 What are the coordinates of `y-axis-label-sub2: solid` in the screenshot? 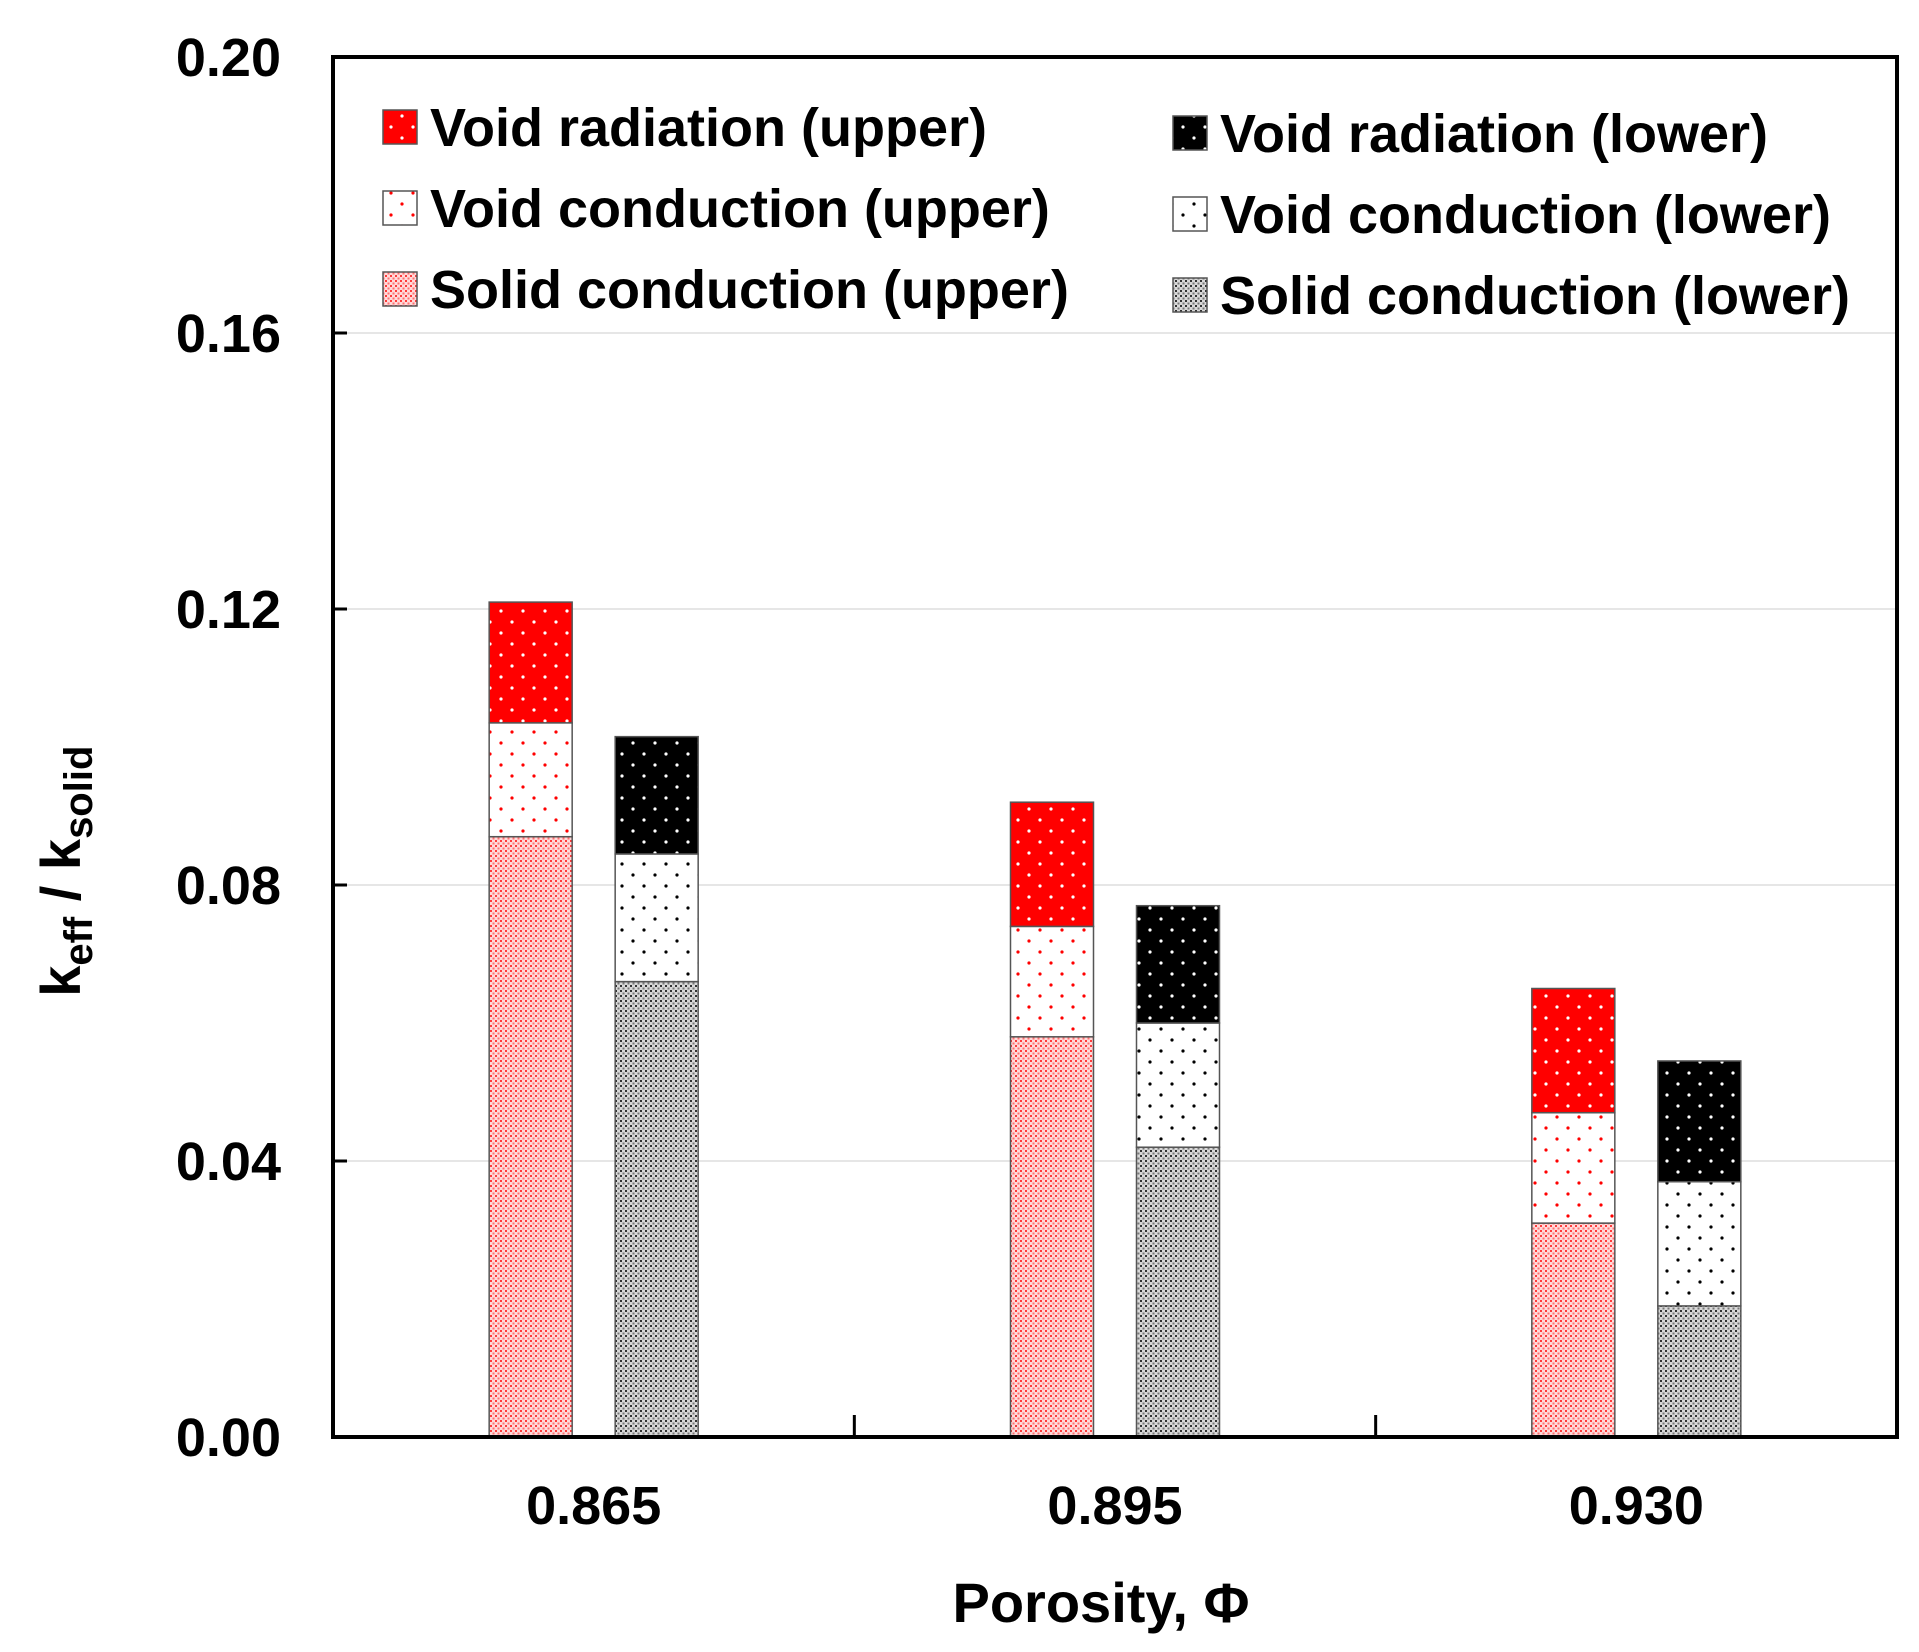 It's located at (79, 792).